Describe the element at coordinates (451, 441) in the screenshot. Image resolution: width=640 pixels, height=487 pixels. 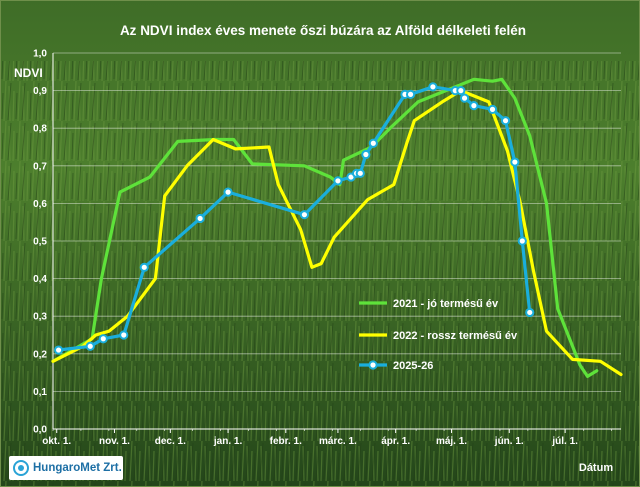
I see `x-tick-label: máj. 1.` at that location.